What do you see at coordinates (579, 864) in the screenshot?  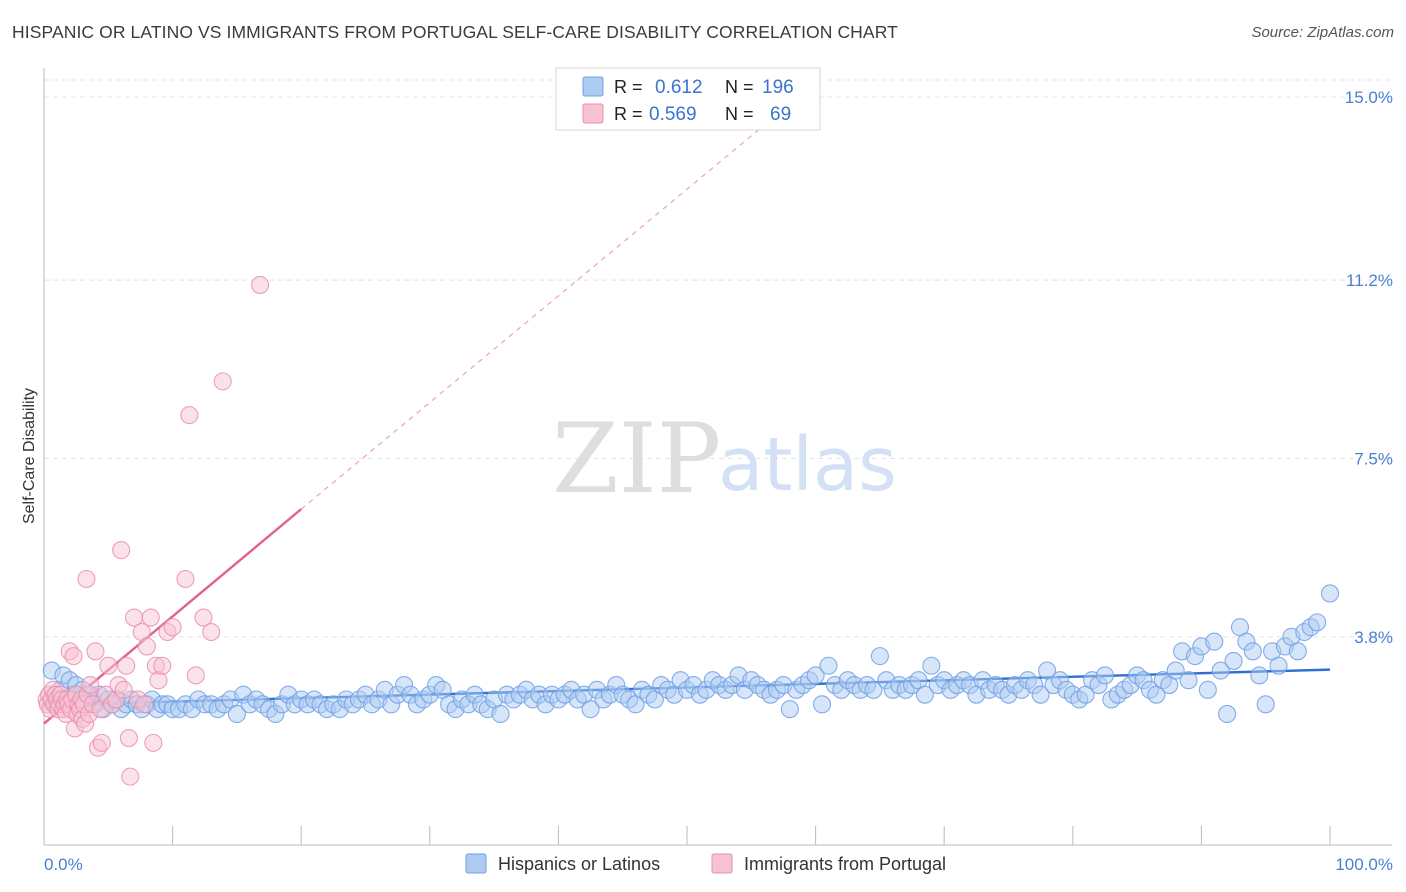 I see `legend-label-hispanic: Hispanics or Latinos` at bounding box center [579, 864].